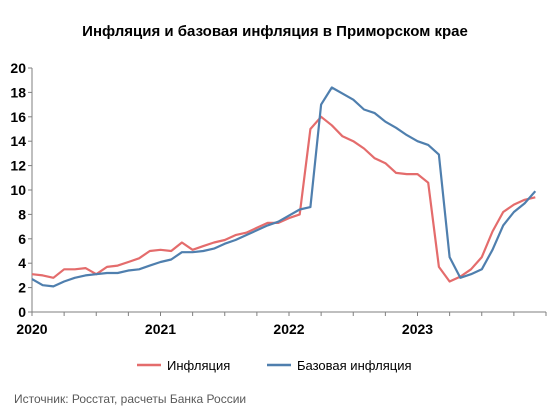  Describe the element at coordinates (417, 329) in the screenshot. I see `x-tick-label: 2023` at that location.